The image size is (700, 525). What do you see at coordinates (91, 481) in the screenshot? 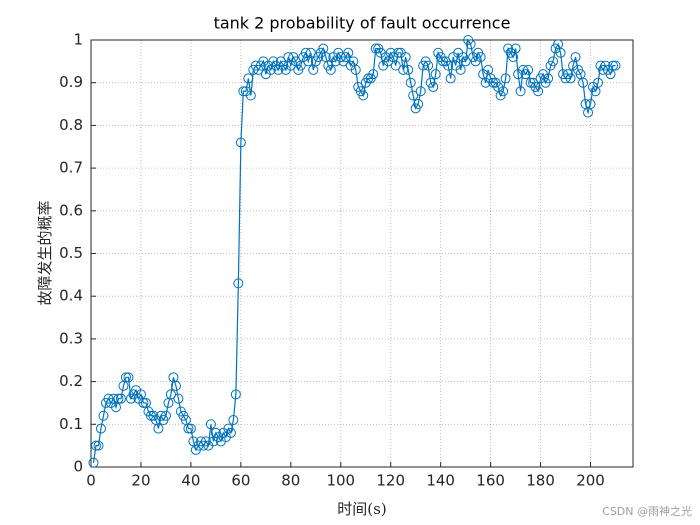
I see `x-tick-label: 0` at bounding box center [91, 481].